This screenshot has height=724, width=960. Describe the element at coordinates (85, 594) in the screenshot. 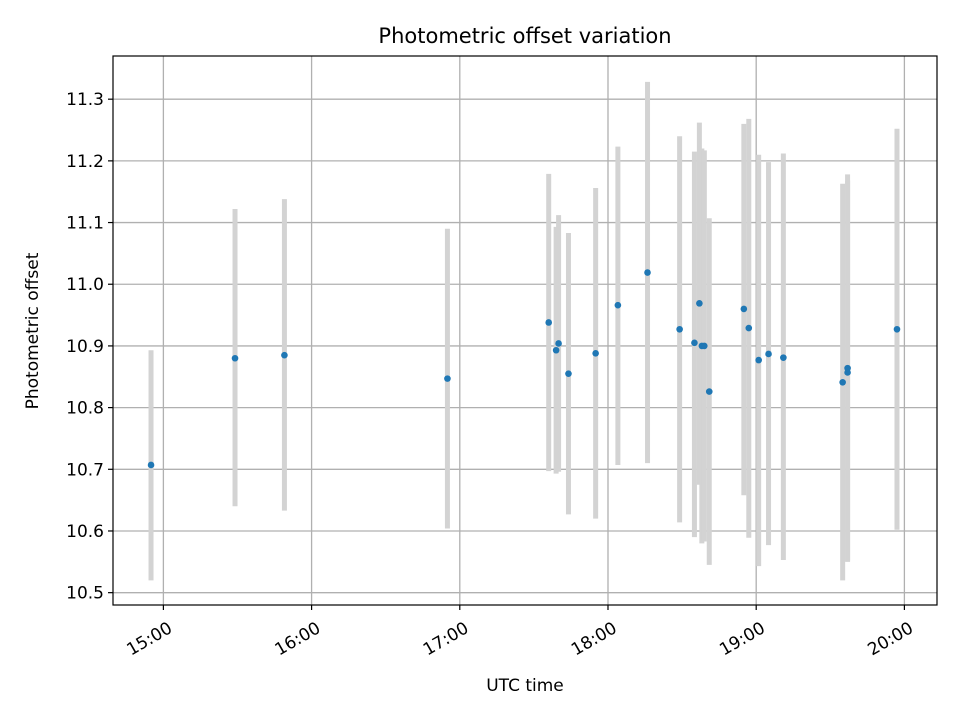

I see `y-tick-label: 10.5` at that location.